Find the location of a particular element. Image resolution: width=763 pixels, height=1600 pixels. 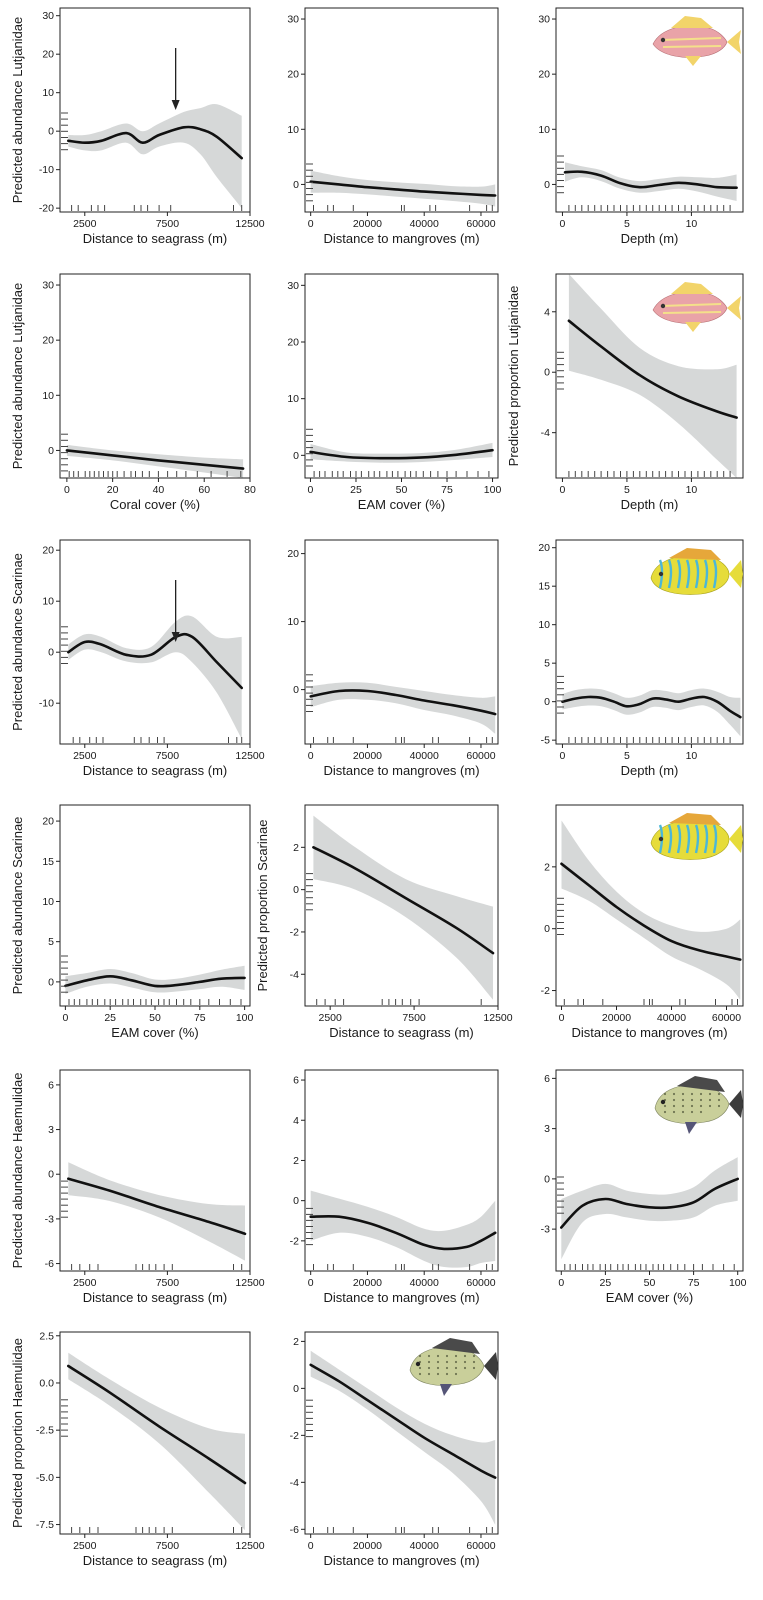

y-tick-label: 6 is located at coordinates (547, 1079).